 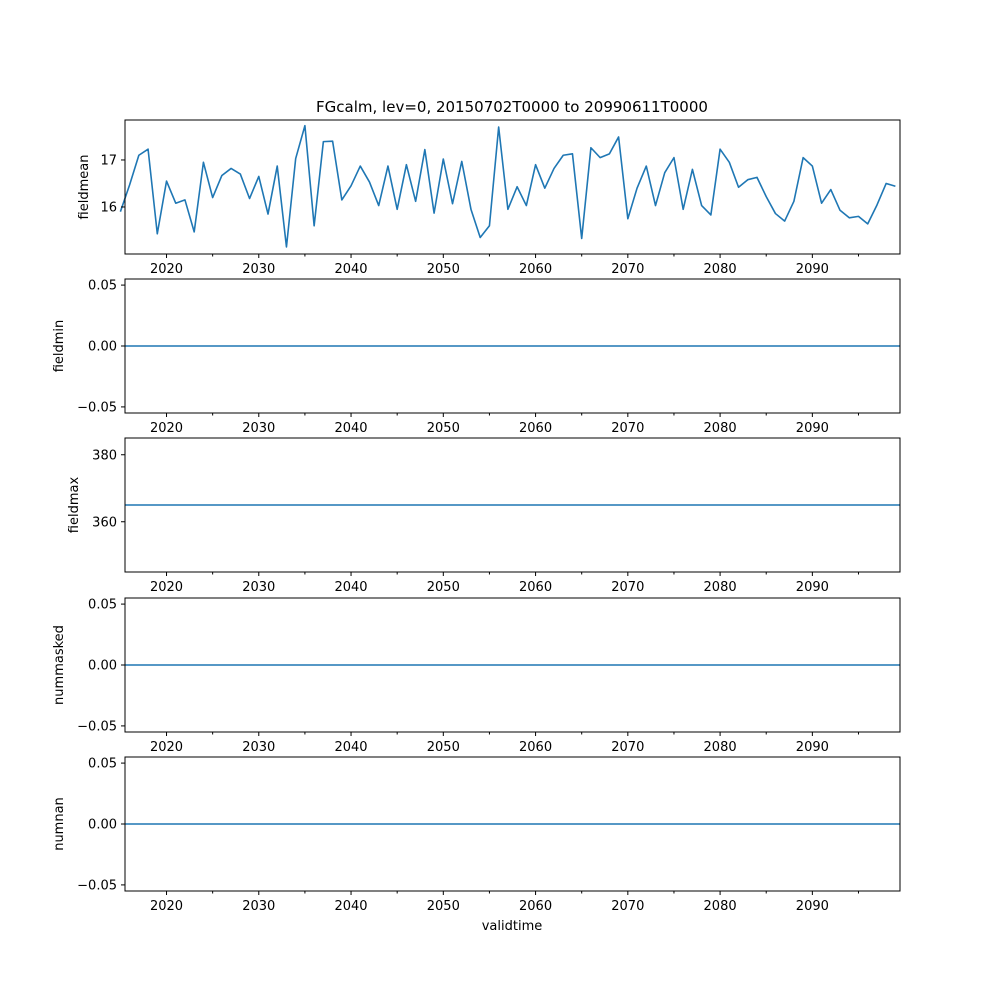 What do you see at coordinates (102, 286) in the screenshot?
I see `y-tick-label-fieldmin: 0.05` at bounding box center [102, 286].